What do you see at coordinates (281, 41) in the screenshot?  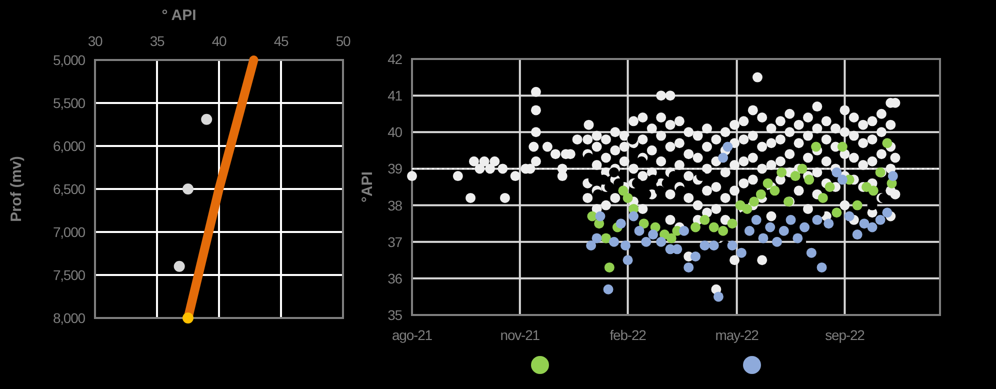 I see `x-tick-label: 45` at bounding box center [281, 41].